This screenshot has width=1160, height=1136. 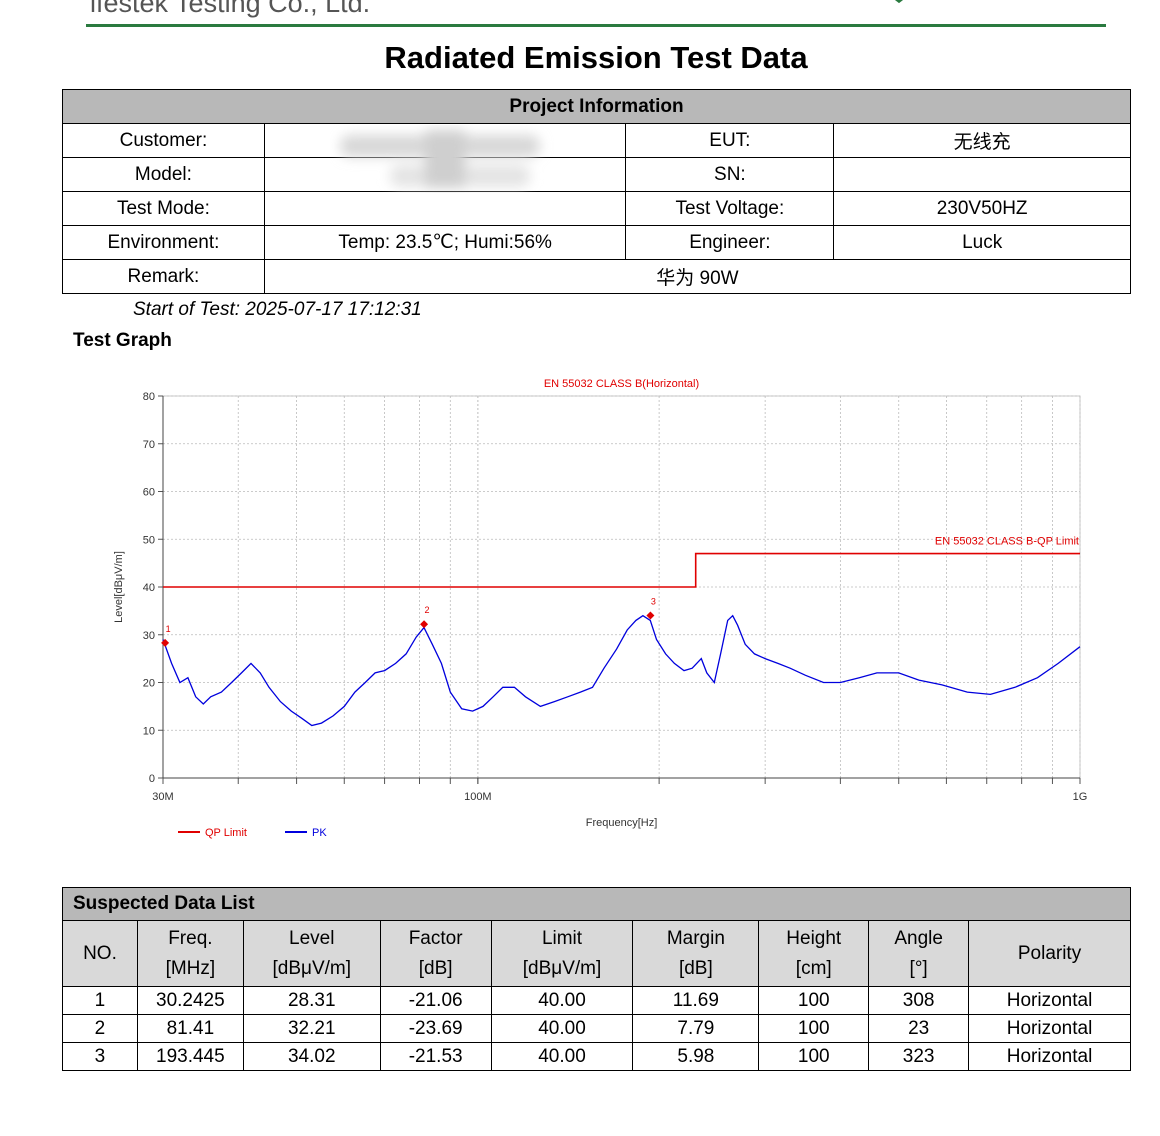 What do you see at coordinates (149, 588) in the screenshot?
I see `y-tick-label: 40` at bounding box center [149, 588].